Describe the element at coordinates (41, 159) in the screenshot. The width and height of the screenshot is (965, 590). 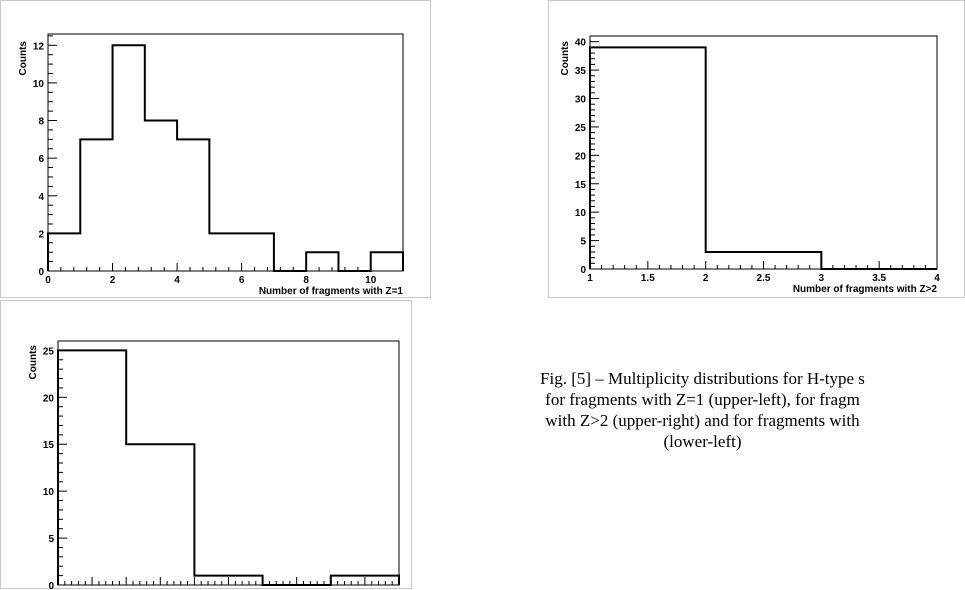
I see `y-tick-label: 6` at that location.